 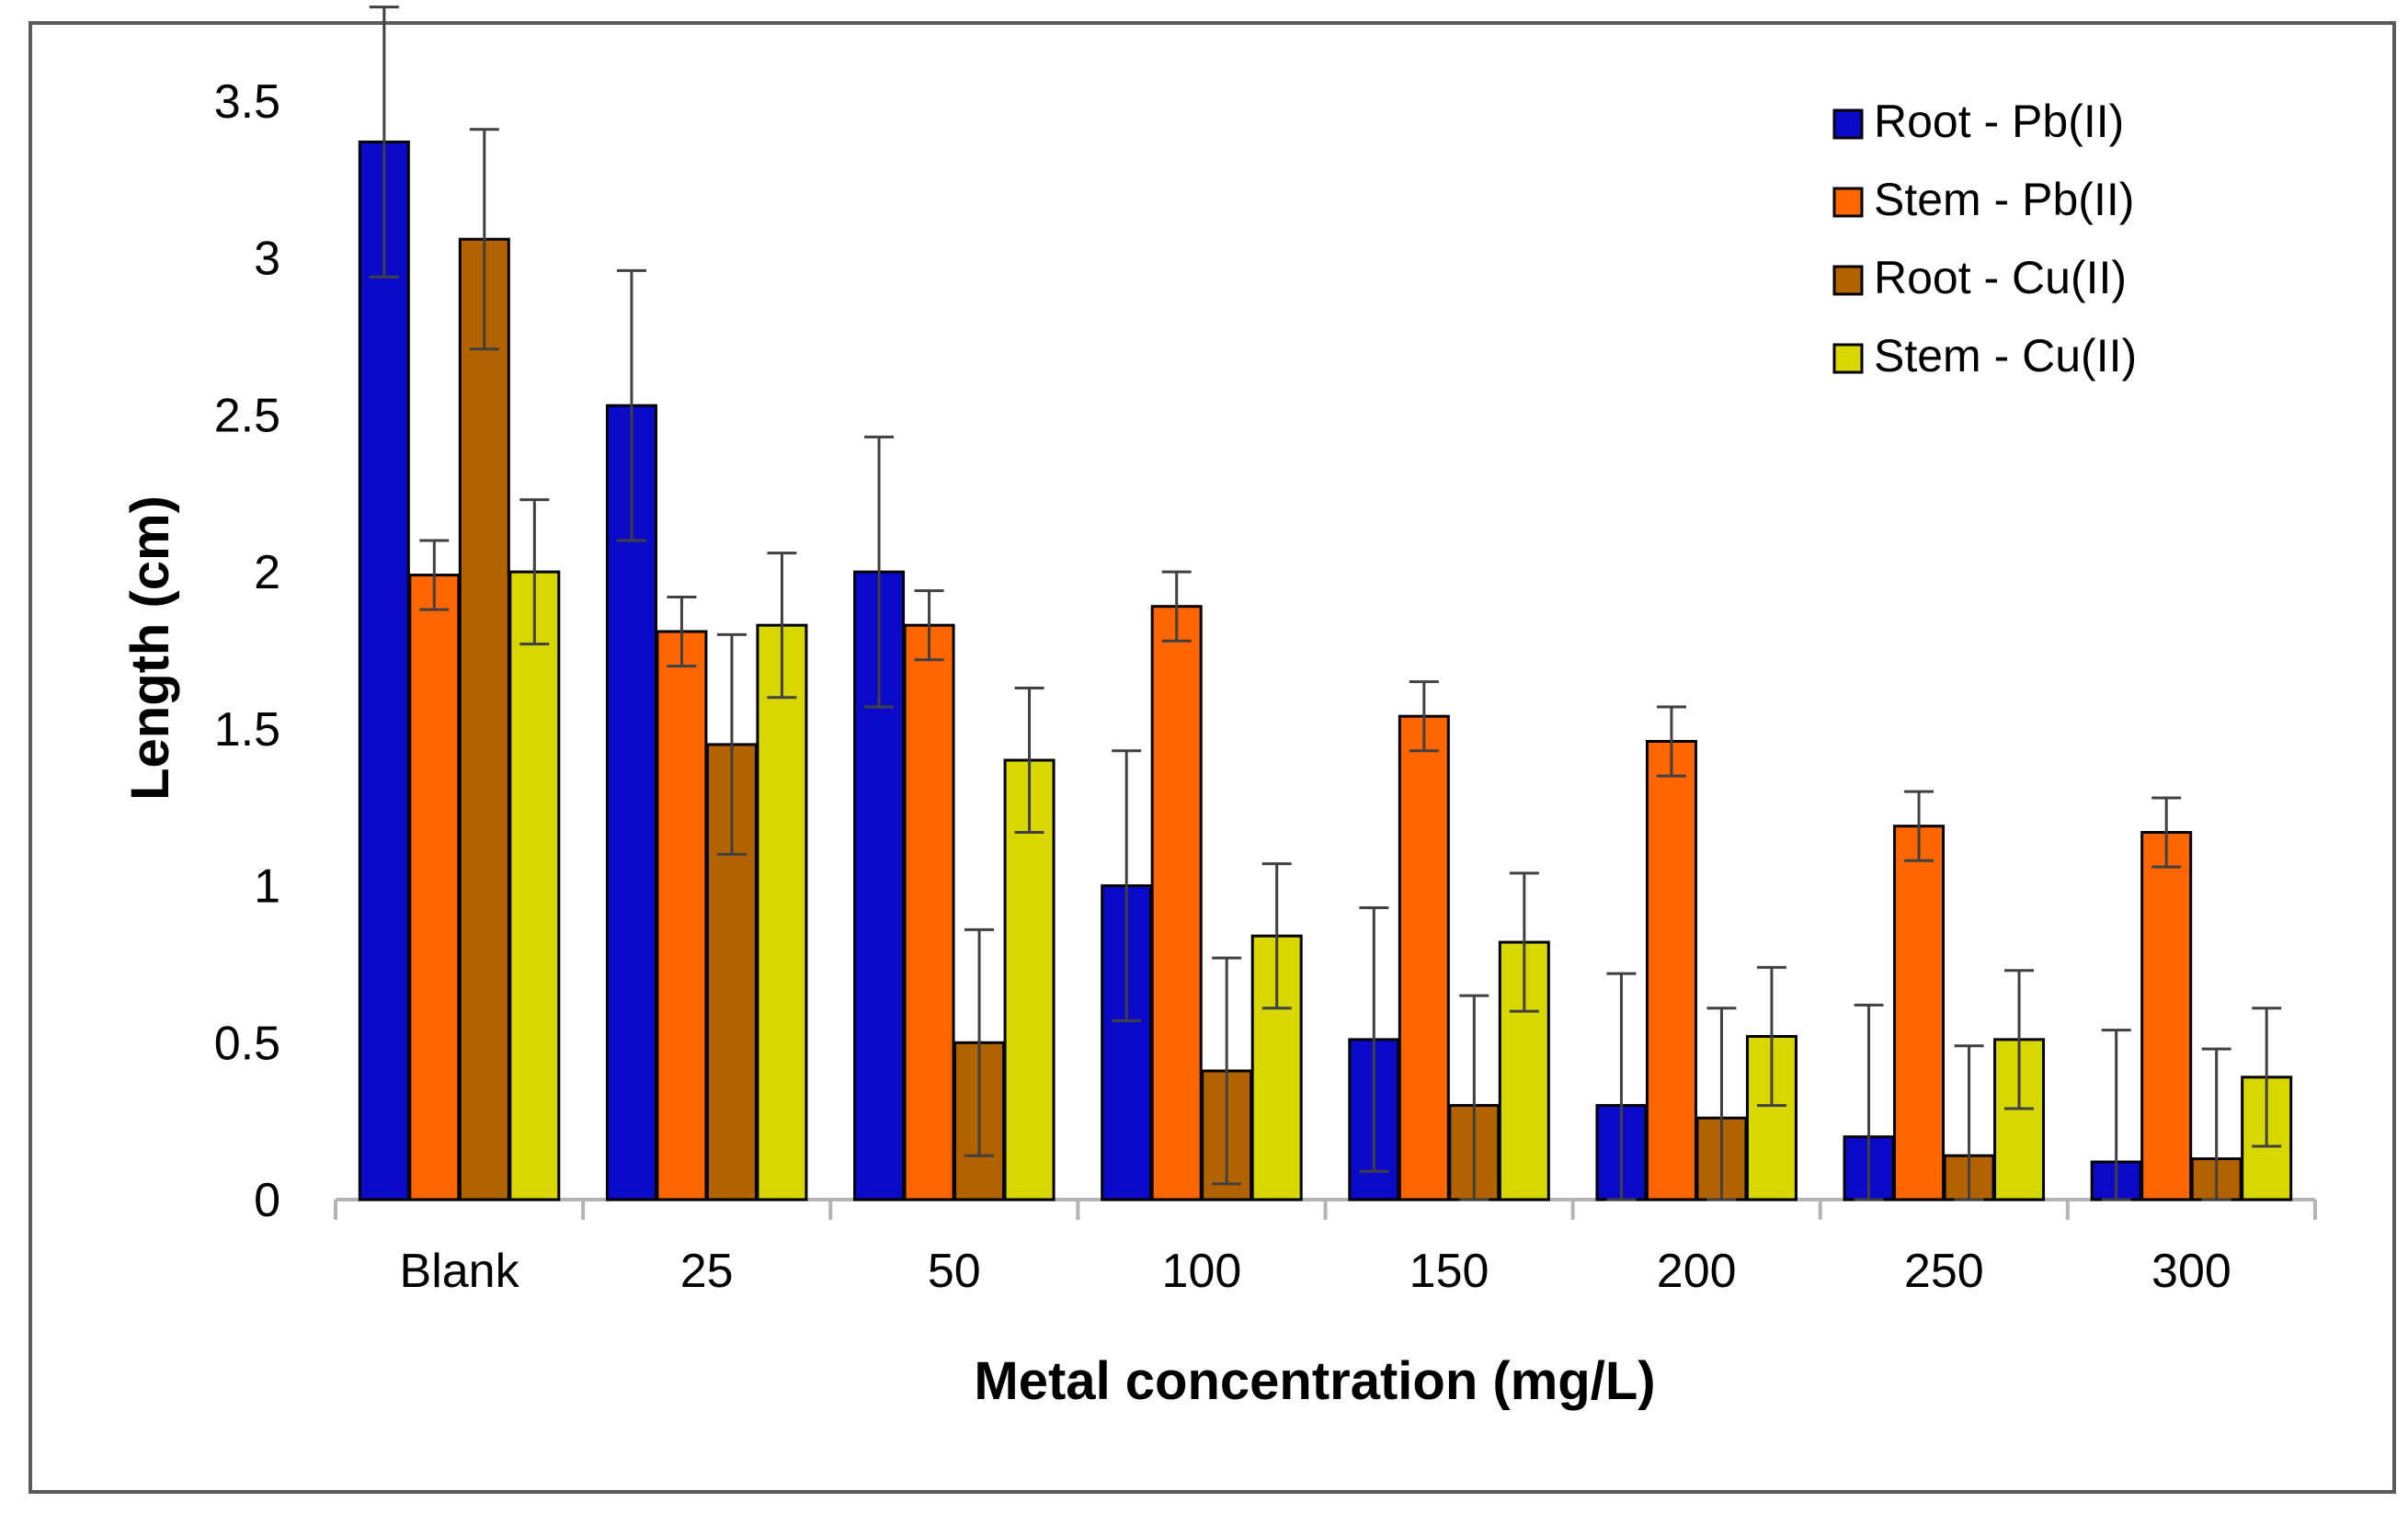 What do you see at coordinates (2000, 277) in the screenshot?
I see `legend-label: Root - Cu(II)` at bounding box center [2000, 277].